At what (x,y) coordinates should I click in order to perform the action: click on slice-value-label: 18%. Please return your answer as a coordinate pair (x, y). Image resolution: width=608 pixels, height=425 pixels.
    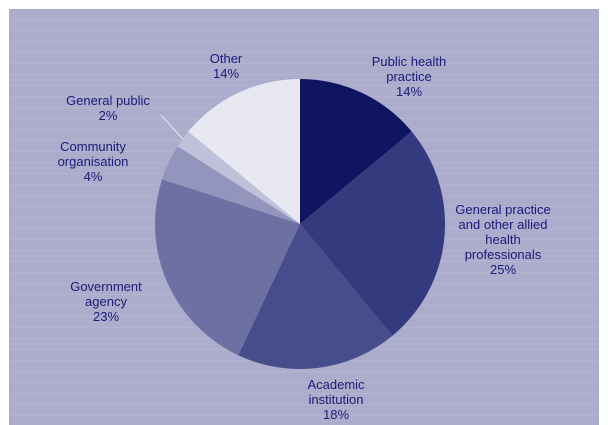
    Looking at the image, I should click on (336, 414).